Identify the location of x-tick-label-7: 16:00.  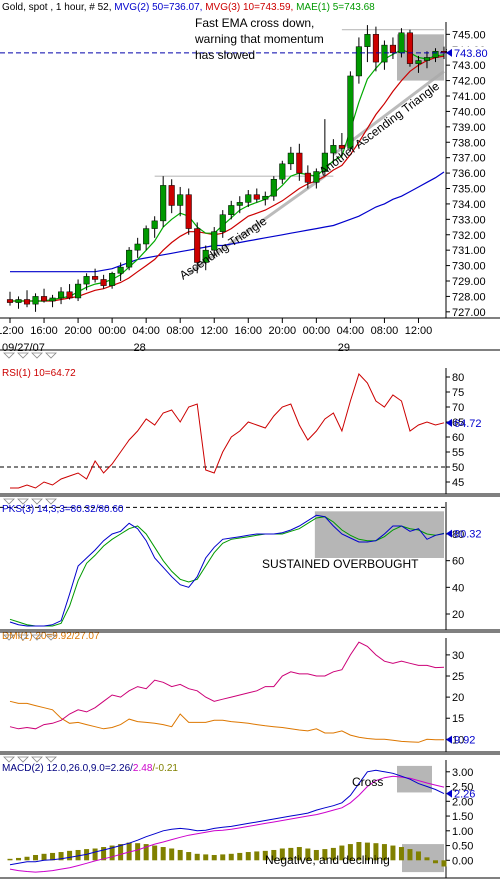
(249, 331).